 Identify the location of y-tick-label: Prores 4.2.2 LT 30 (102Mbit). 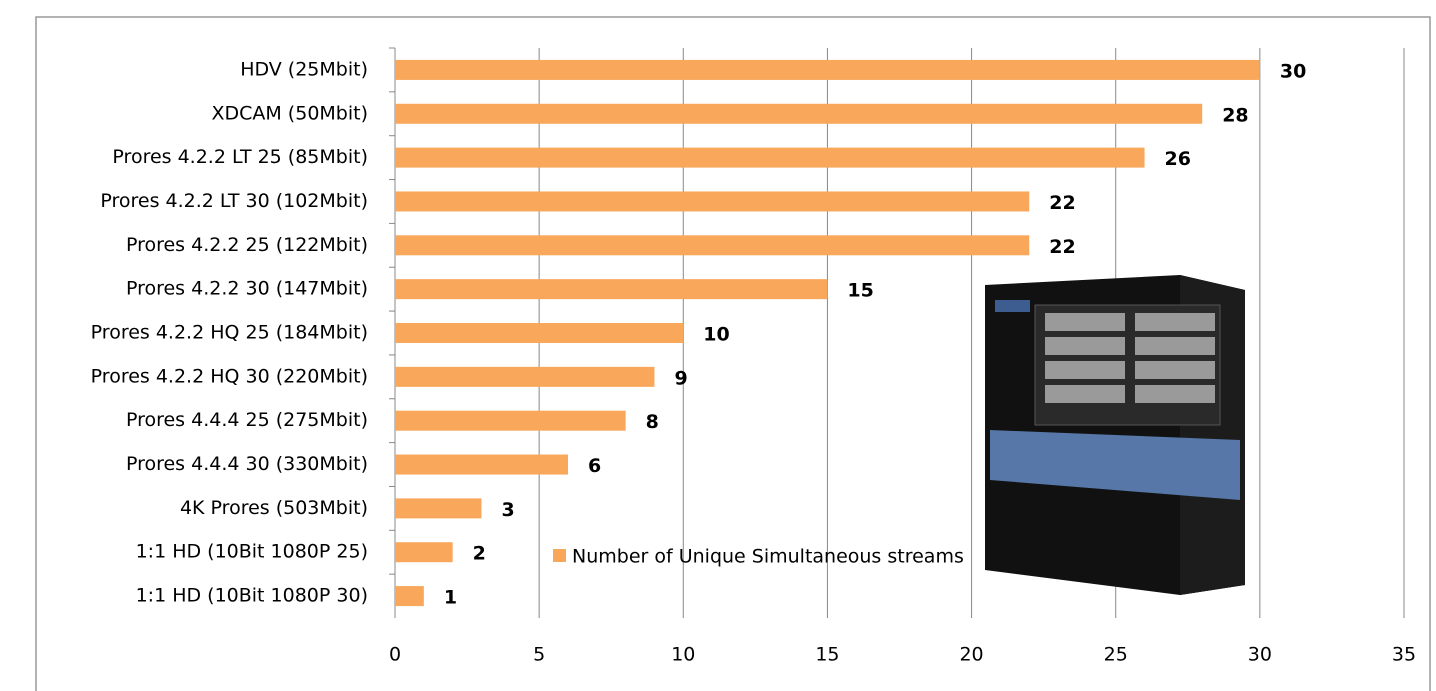
(234, 201).